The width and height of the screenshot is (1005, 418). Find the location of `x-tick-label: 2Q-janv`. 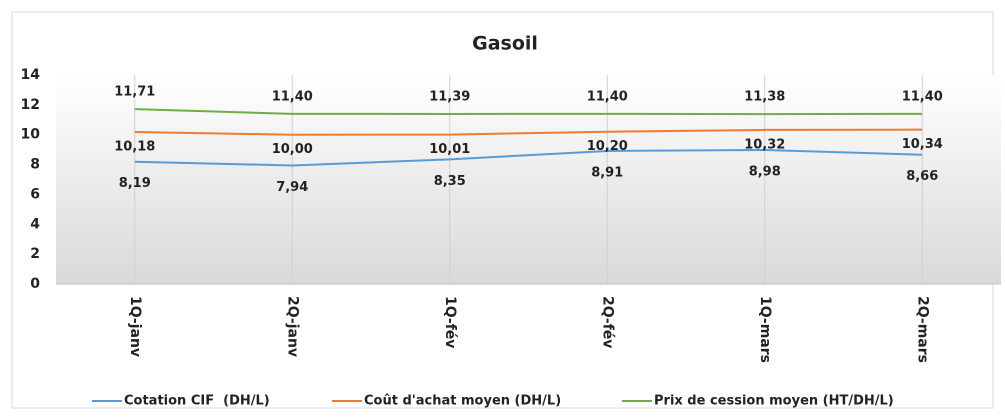

x-tick-label: 2Q-janv is located at coordinates (292, 326).